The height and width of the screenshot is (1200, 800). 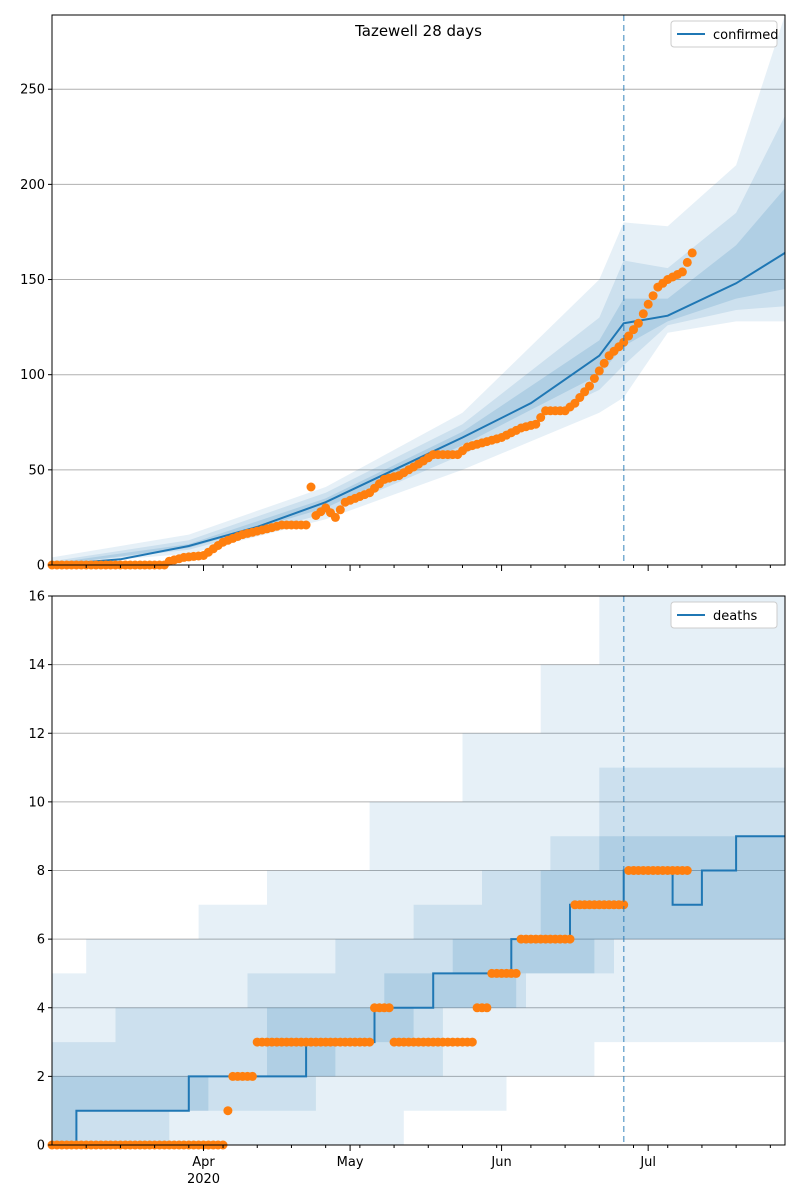 I want to click on legend-label-deaths: deaths, so click(x=735, y=616).